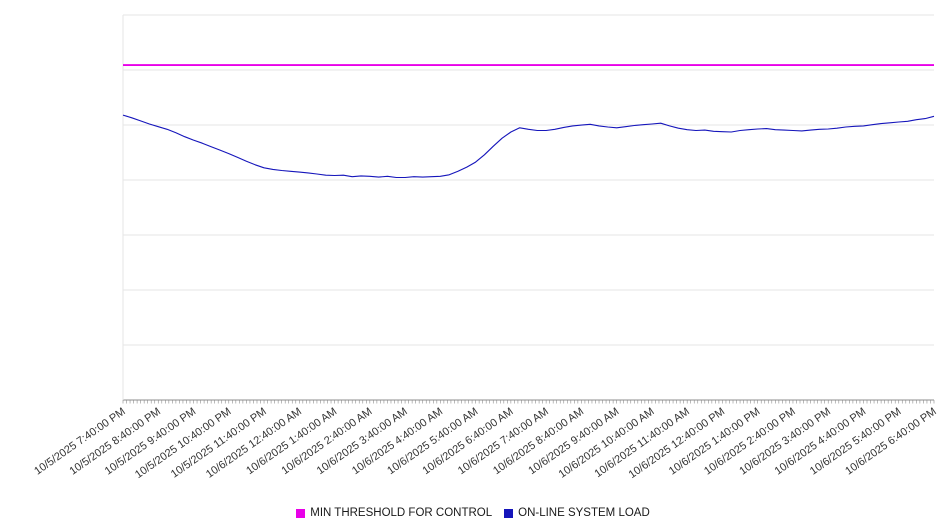  What do you see at coordinates (528, 402) in the screenshot?
I see `x-axis-ticks` at bounding box center [528, 402].